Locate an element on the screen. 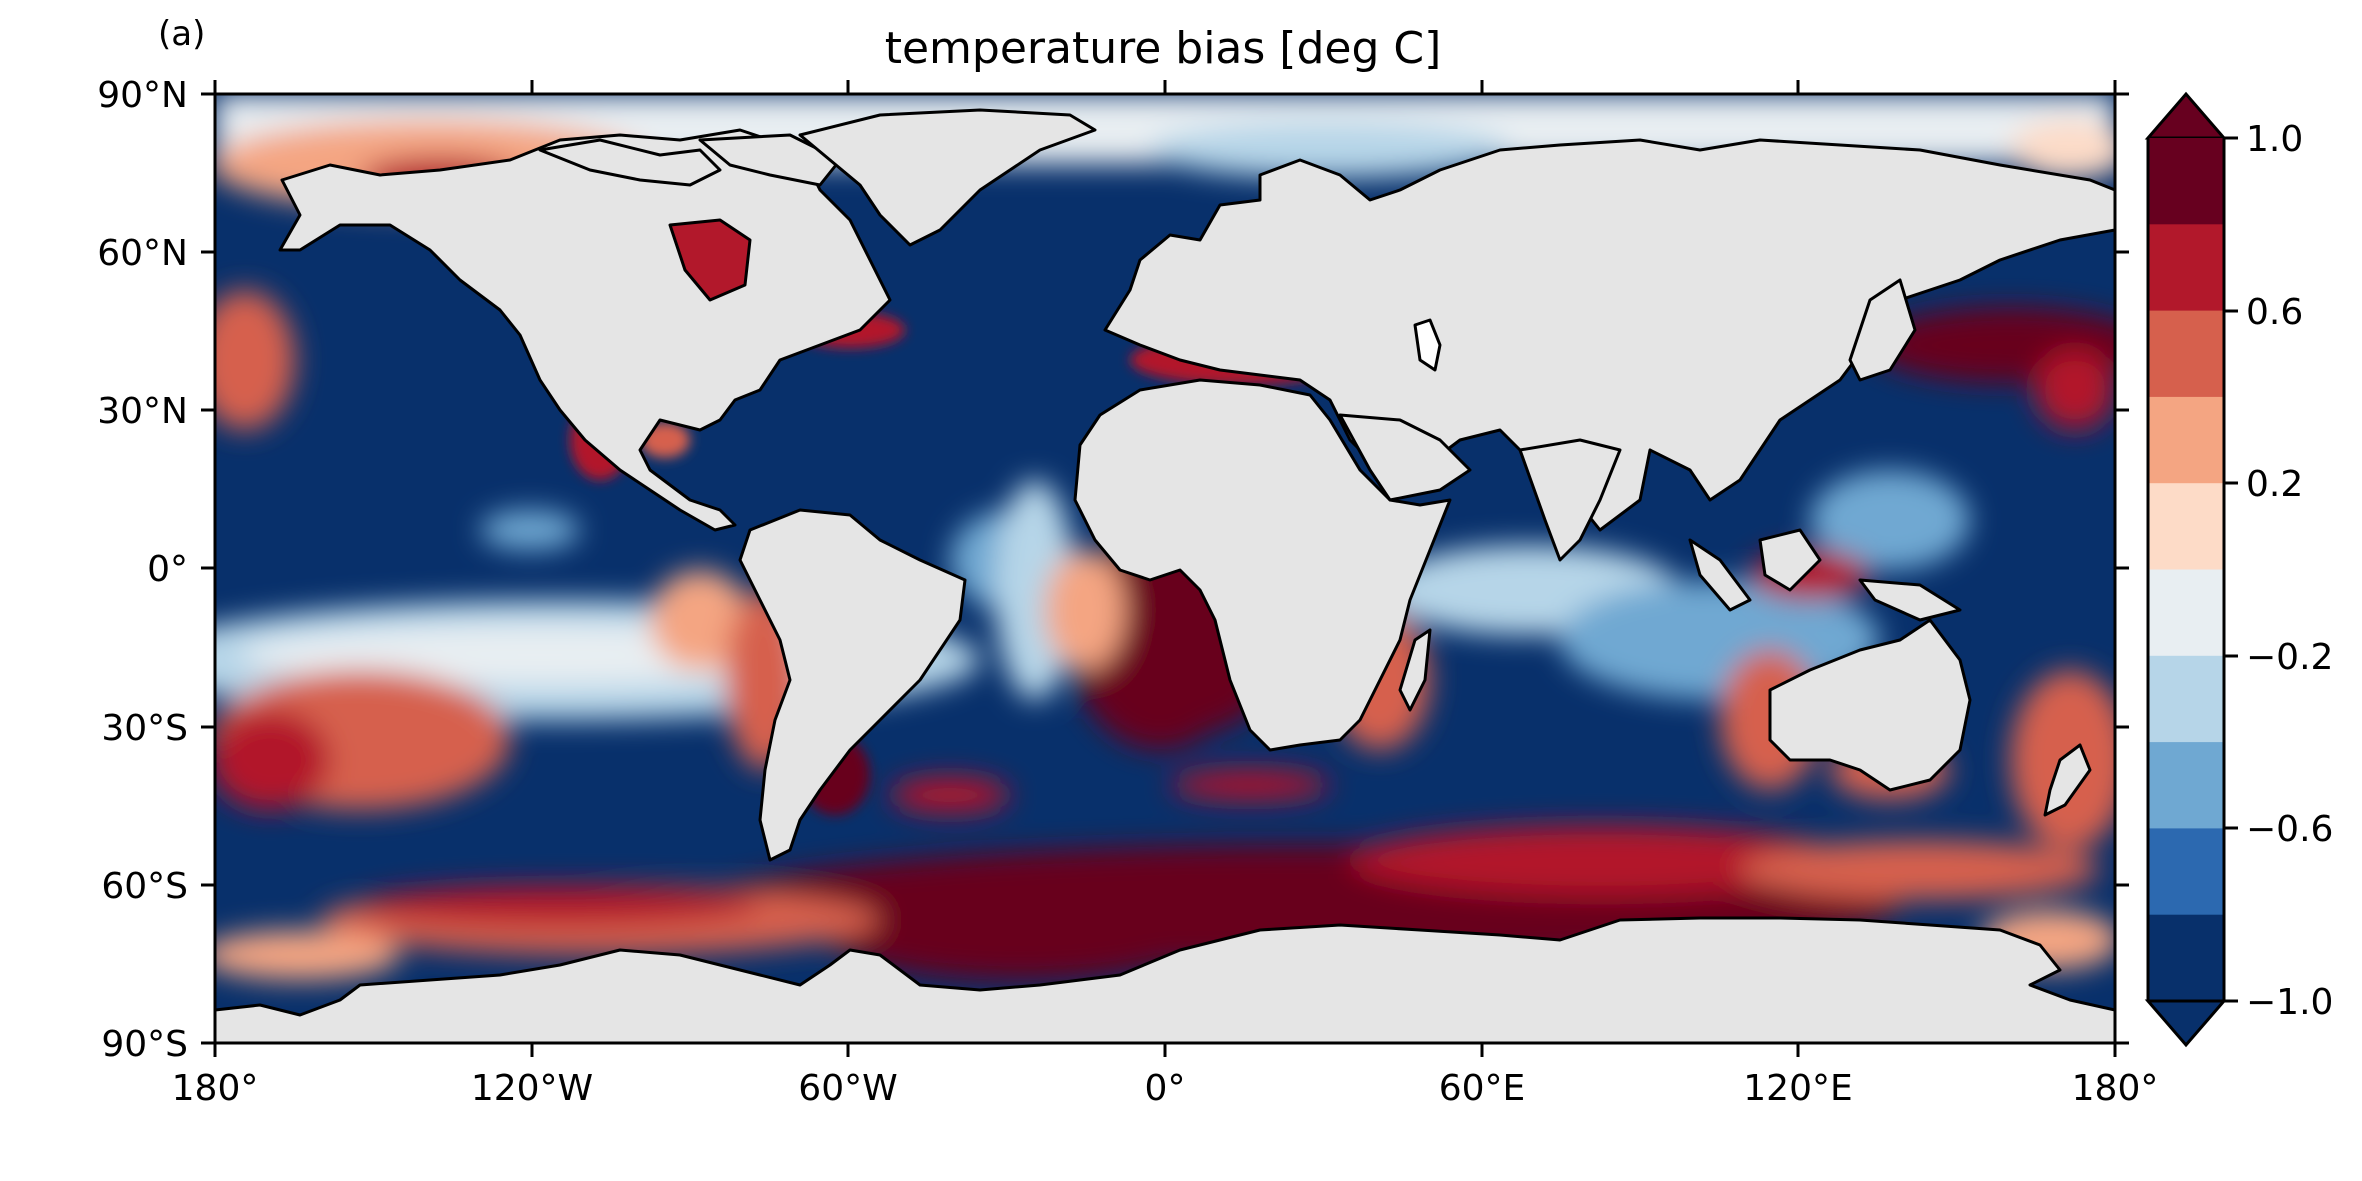  new-guinea is located at coordinates (1910, 600).